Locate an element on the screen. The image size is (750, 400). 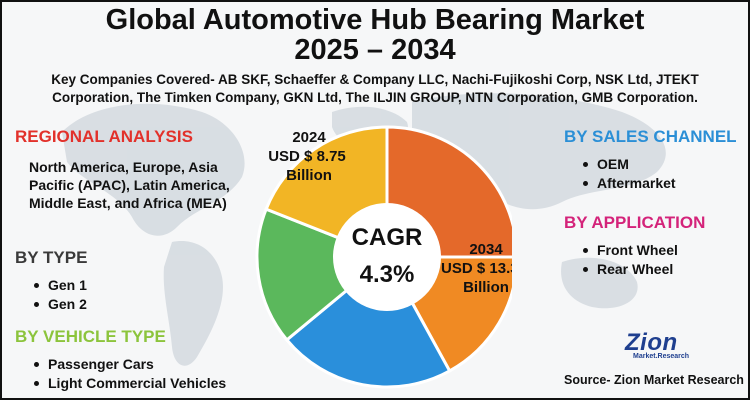
cagr-label: CAGR is located at coordinates (387, 237).